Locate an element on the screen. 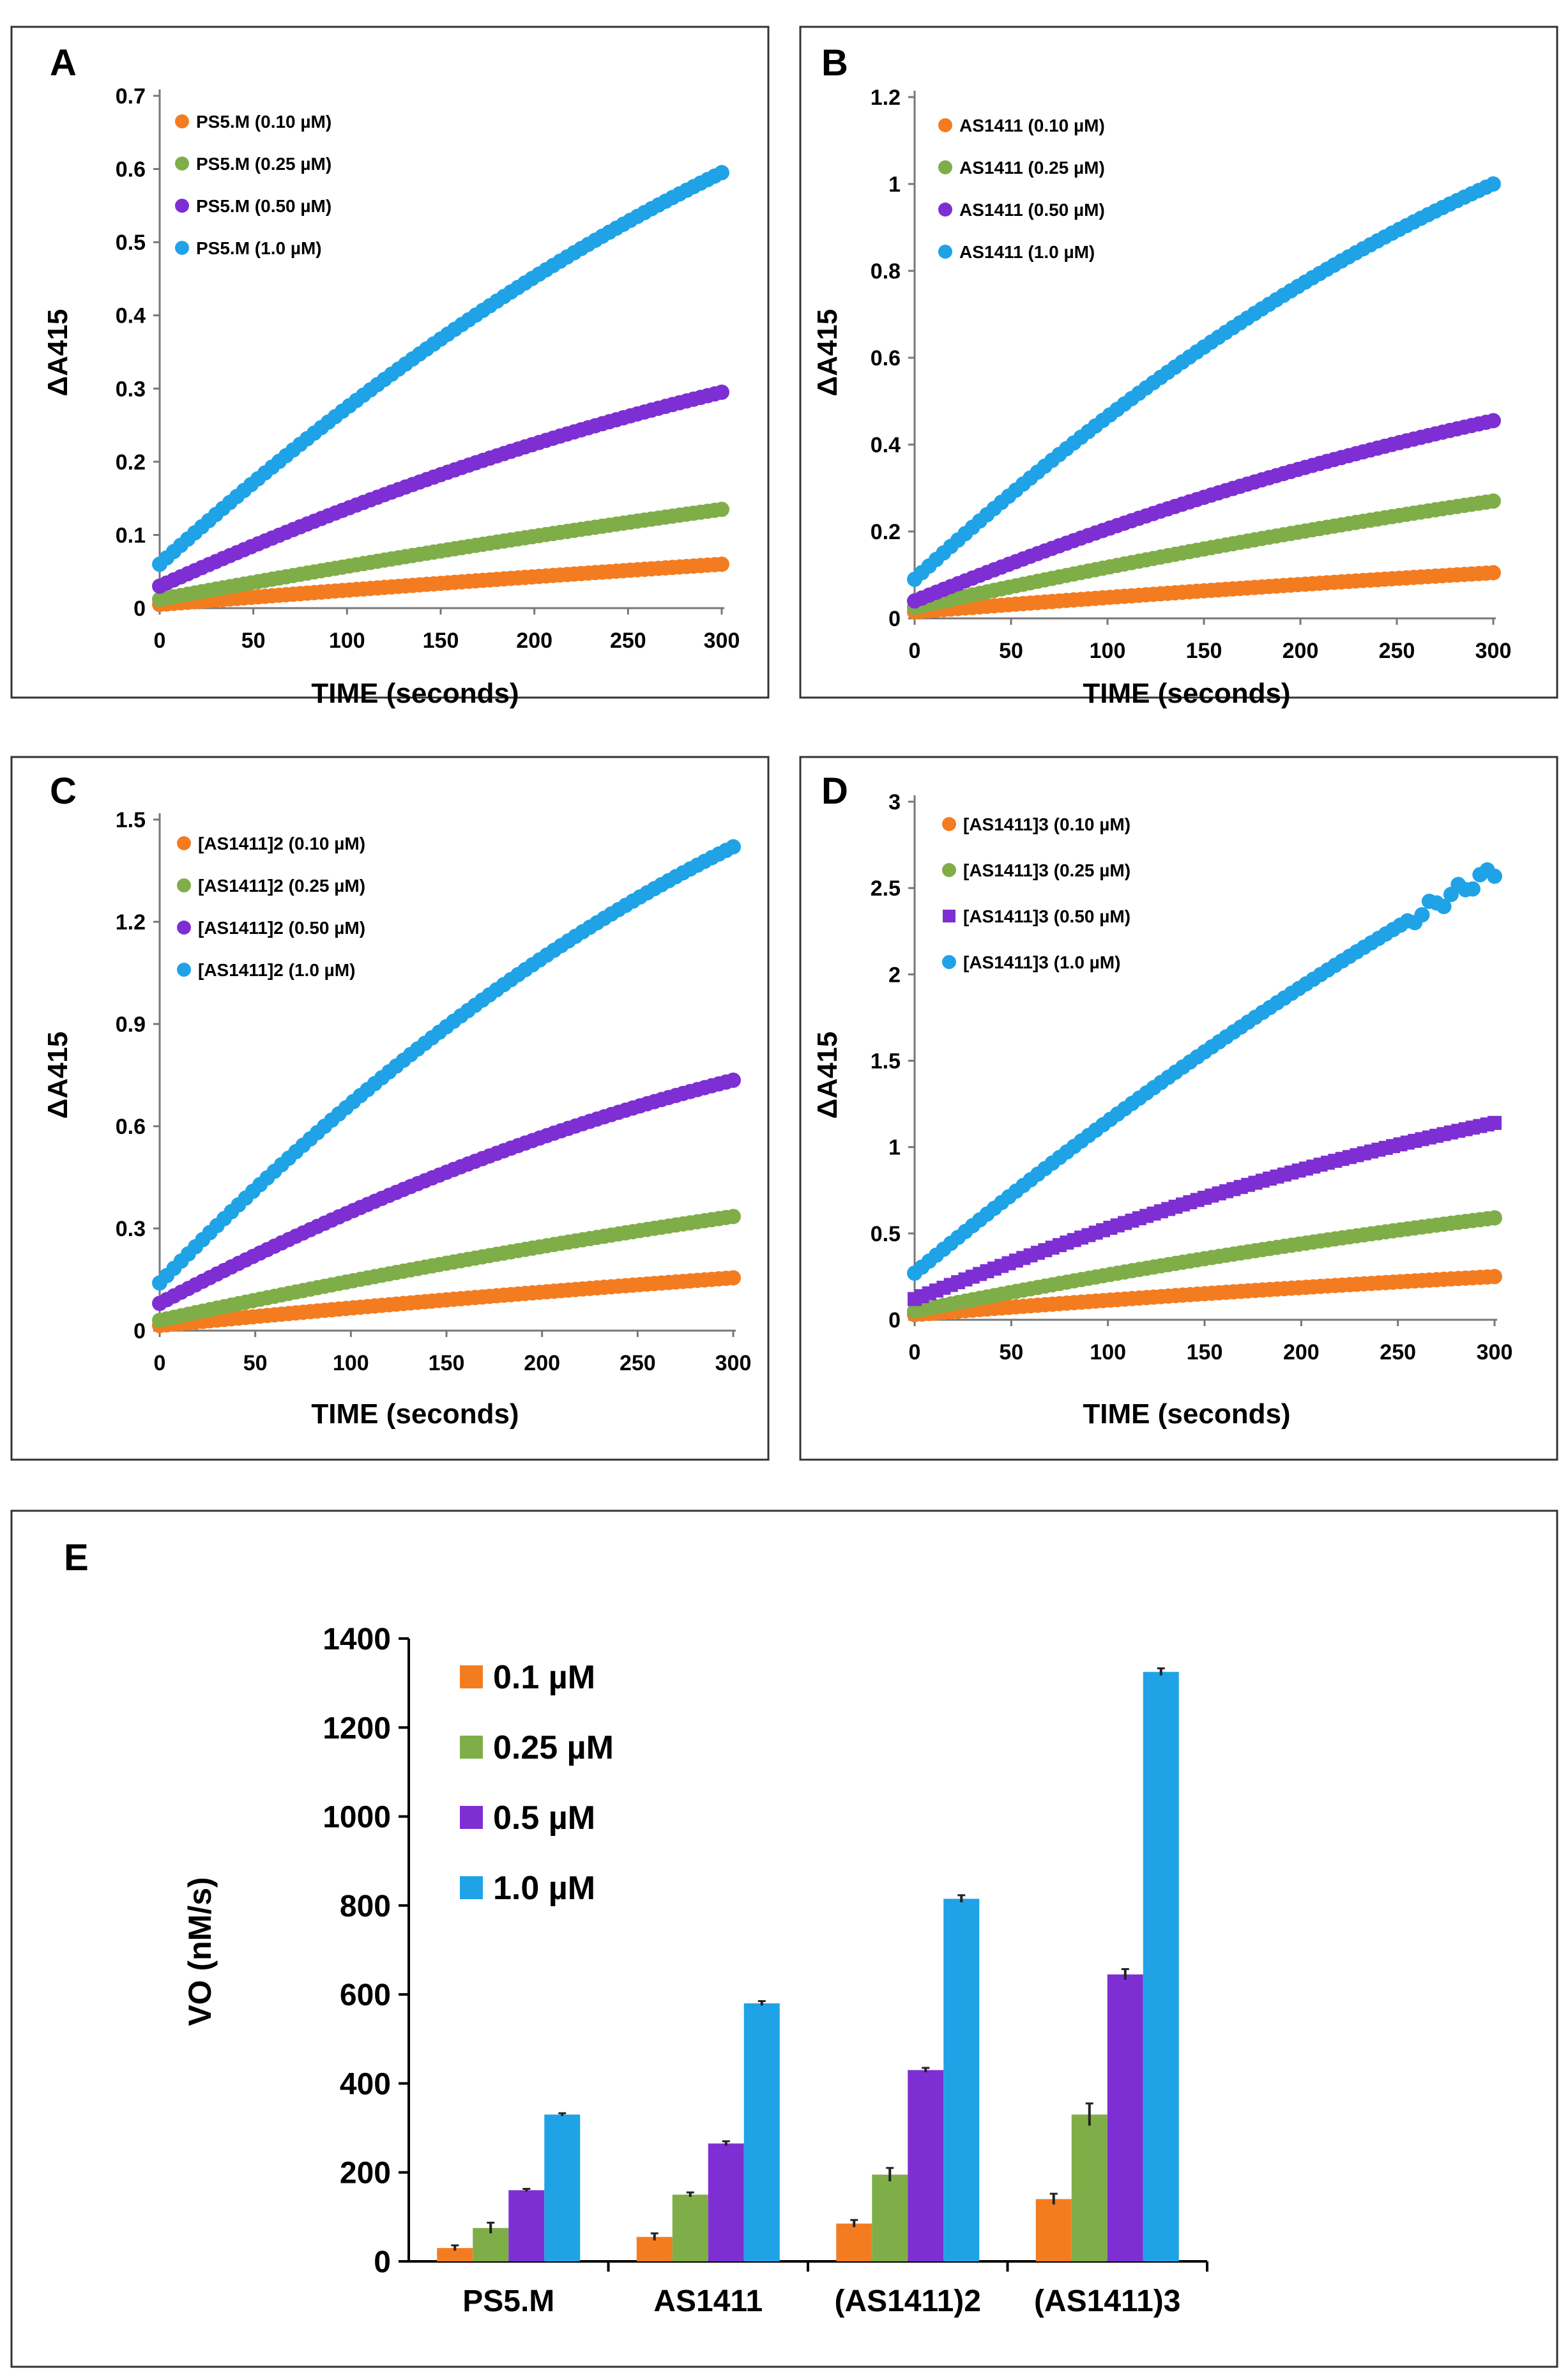 The width and height of the screenshot is (1568, 2377). y-tick-label: 1 is located at coordinates (895, 184).